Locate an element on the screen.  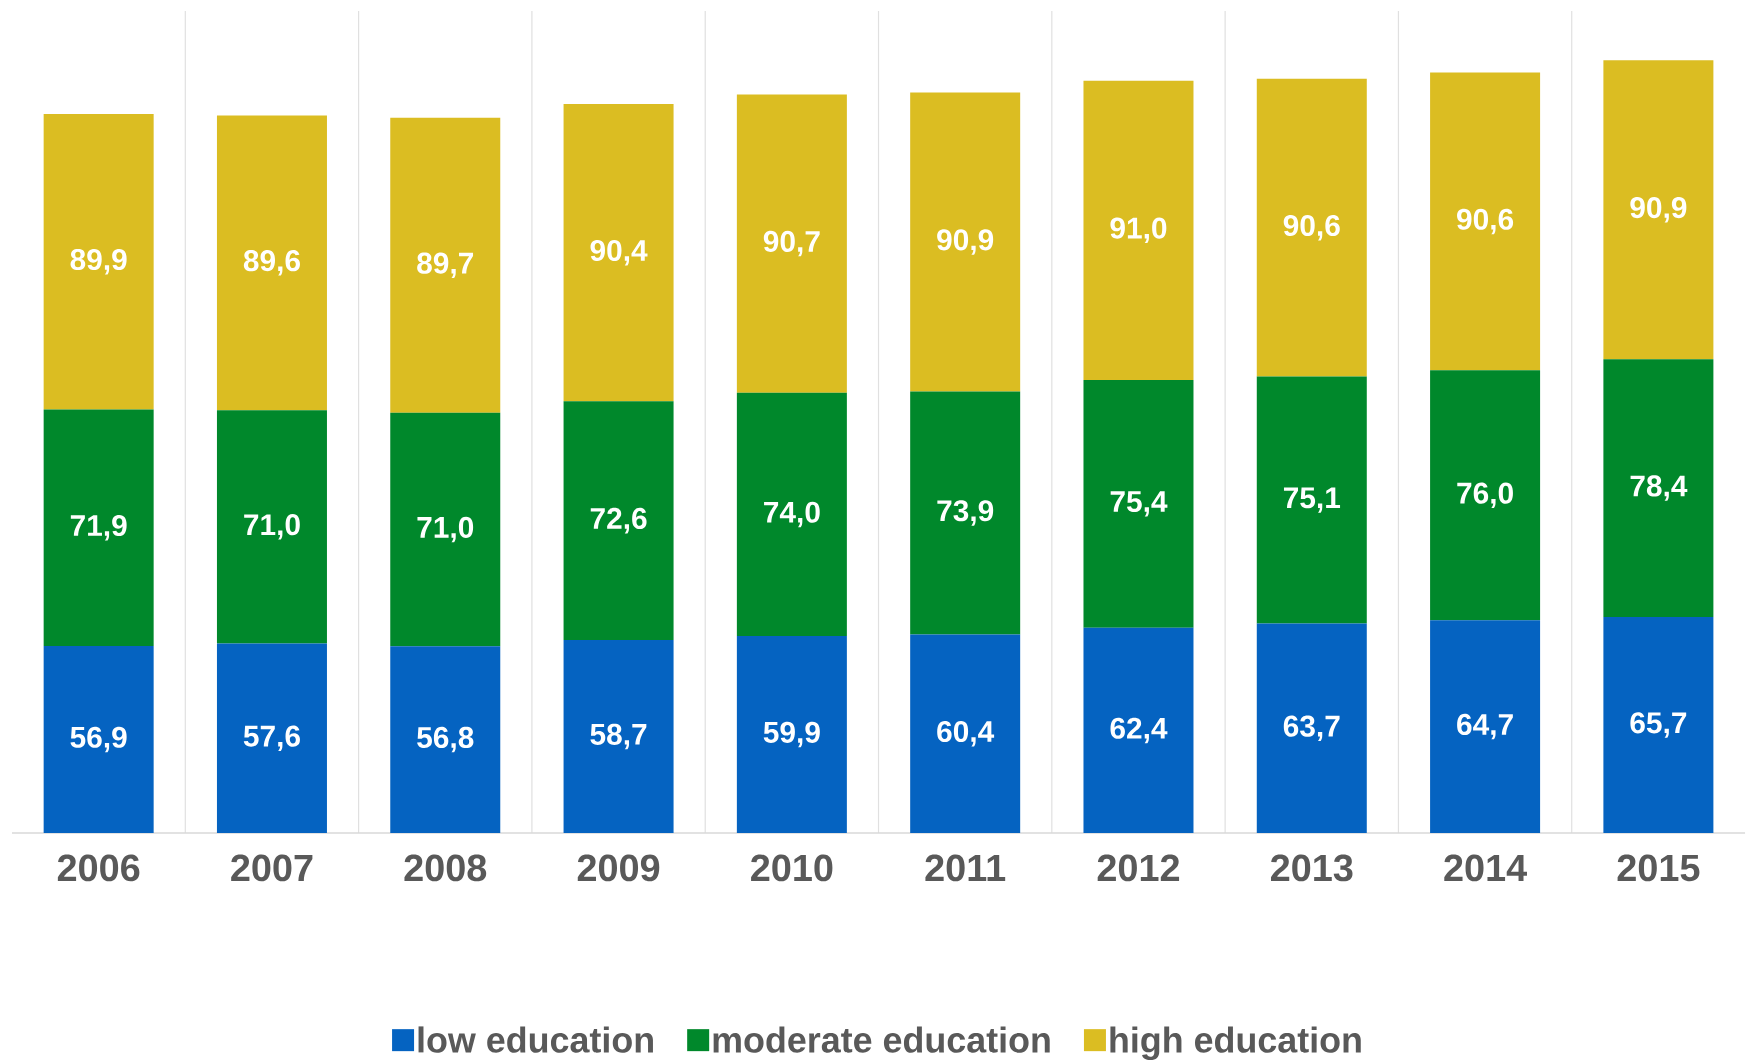
data-label: 64,7 is located at coordinates (1485, 726).